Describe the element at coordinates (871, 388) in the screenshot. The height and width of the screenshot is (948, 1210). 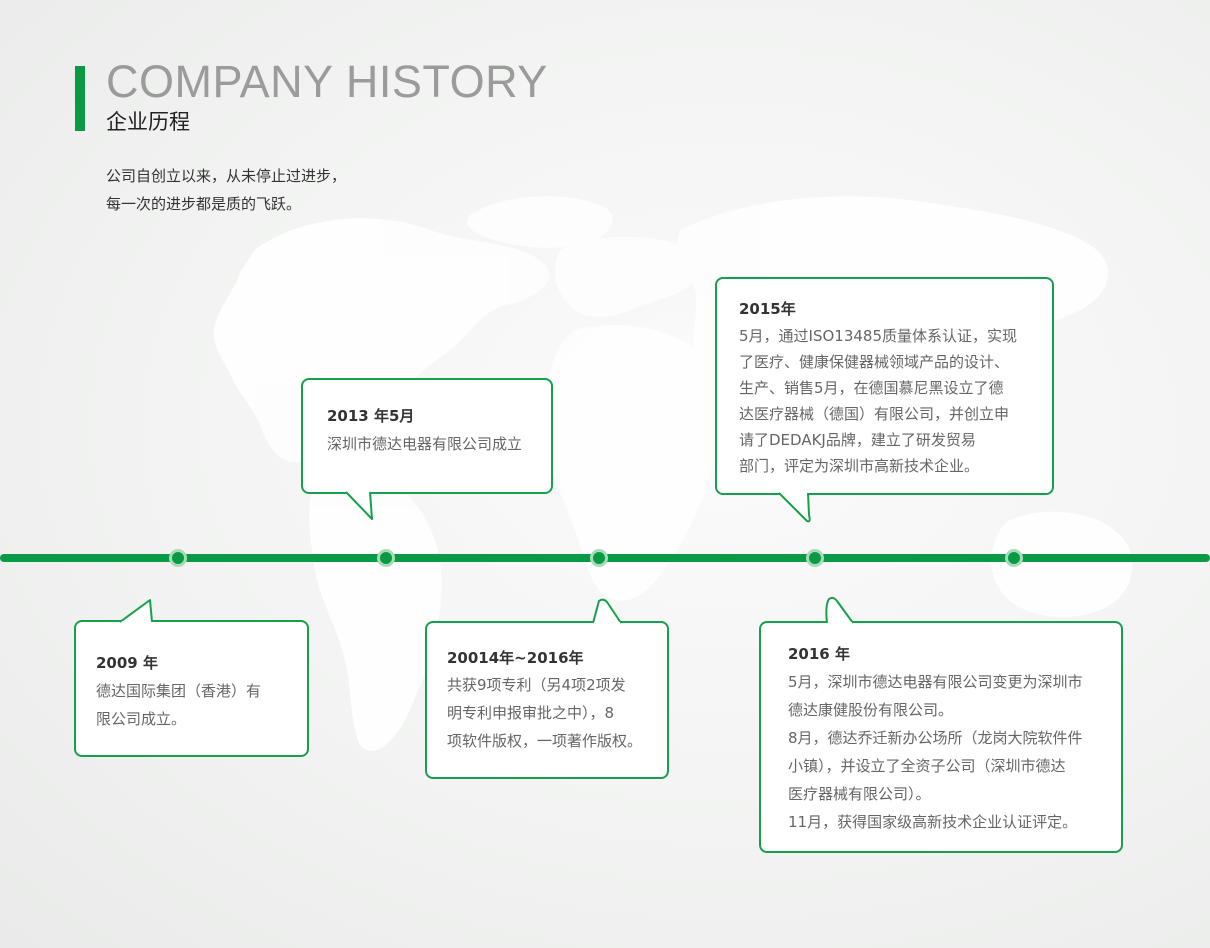
I see `card-line: 生产、销售5月，在德国慕尼黑设立了德` at that location.